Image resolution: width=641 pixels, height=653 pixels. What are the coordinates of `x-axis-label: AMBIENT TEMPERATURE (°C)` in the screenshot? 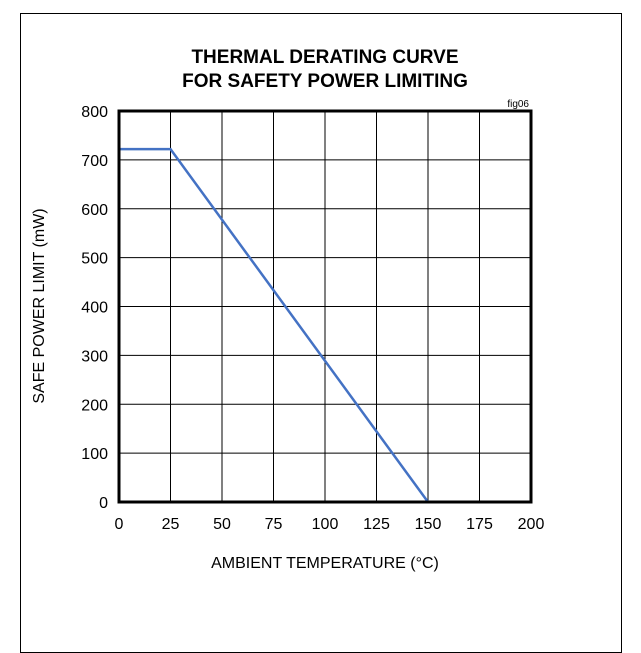 It's located at (325, 563).